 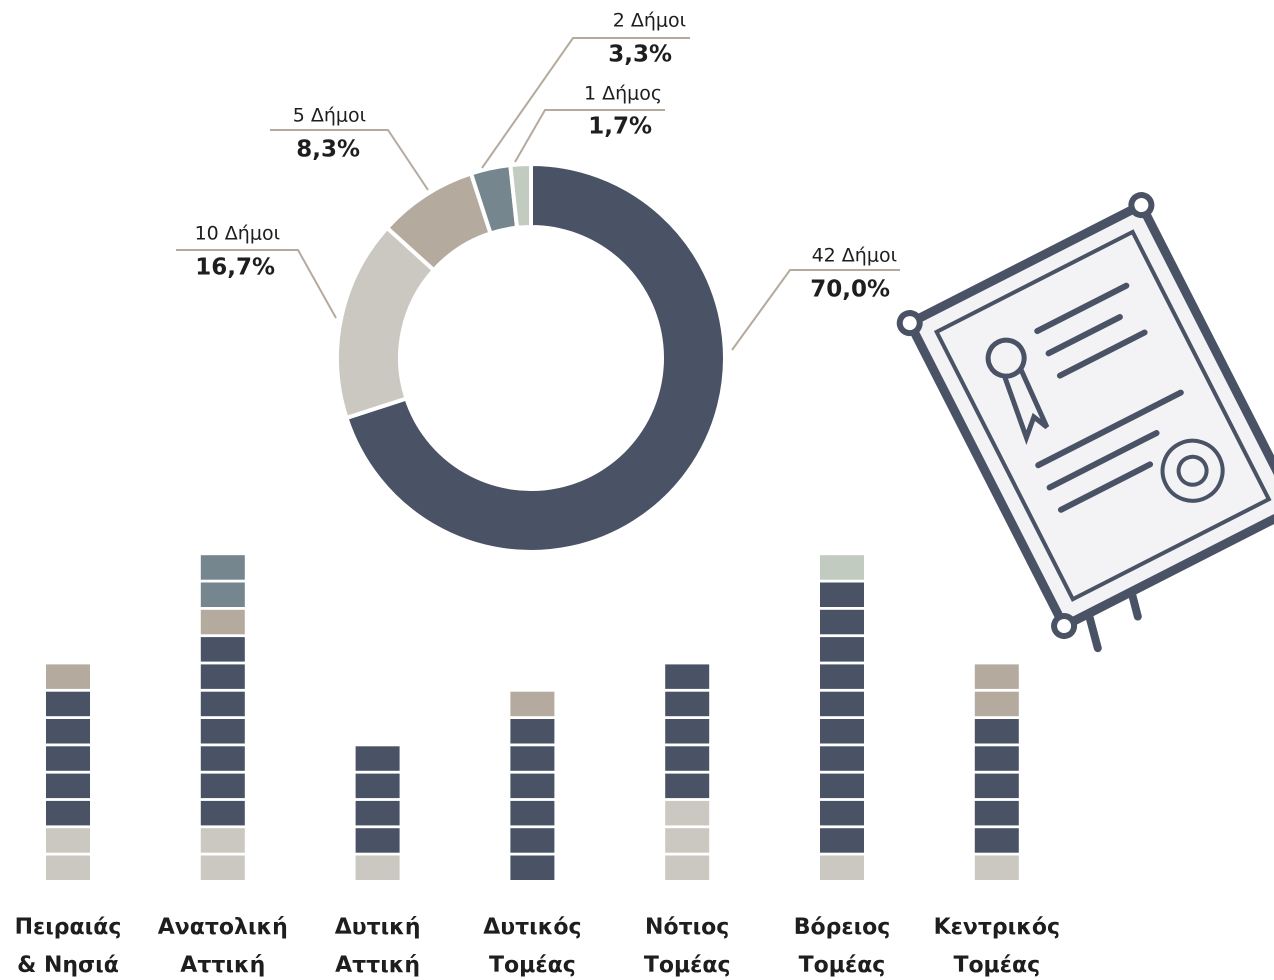 I want to click on category-label: Βόρειος, so click(x=842, y=927).